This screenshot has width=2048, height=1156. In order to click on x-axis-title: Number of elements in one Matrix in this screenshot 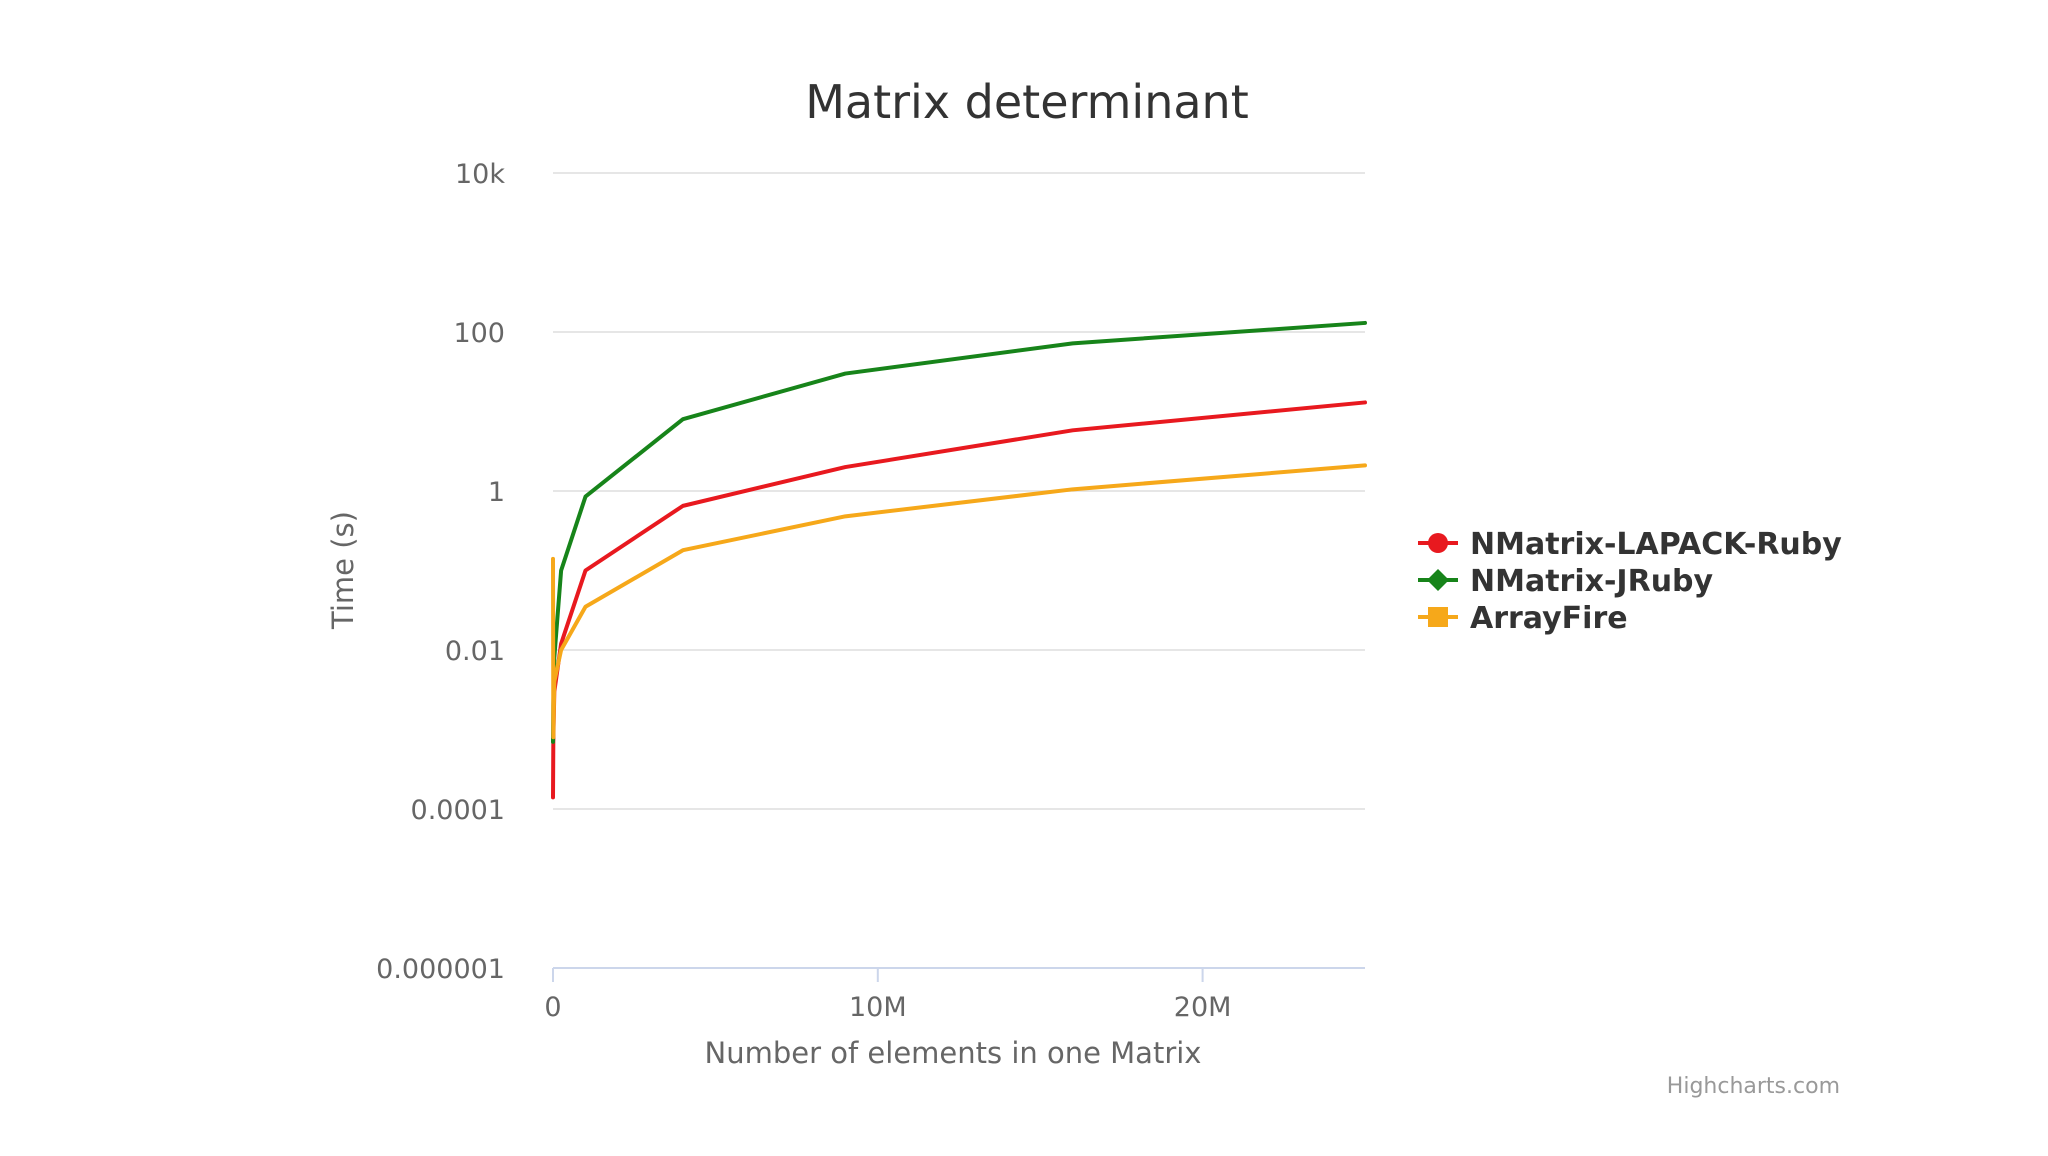, I will do `click(953, 1053)`.